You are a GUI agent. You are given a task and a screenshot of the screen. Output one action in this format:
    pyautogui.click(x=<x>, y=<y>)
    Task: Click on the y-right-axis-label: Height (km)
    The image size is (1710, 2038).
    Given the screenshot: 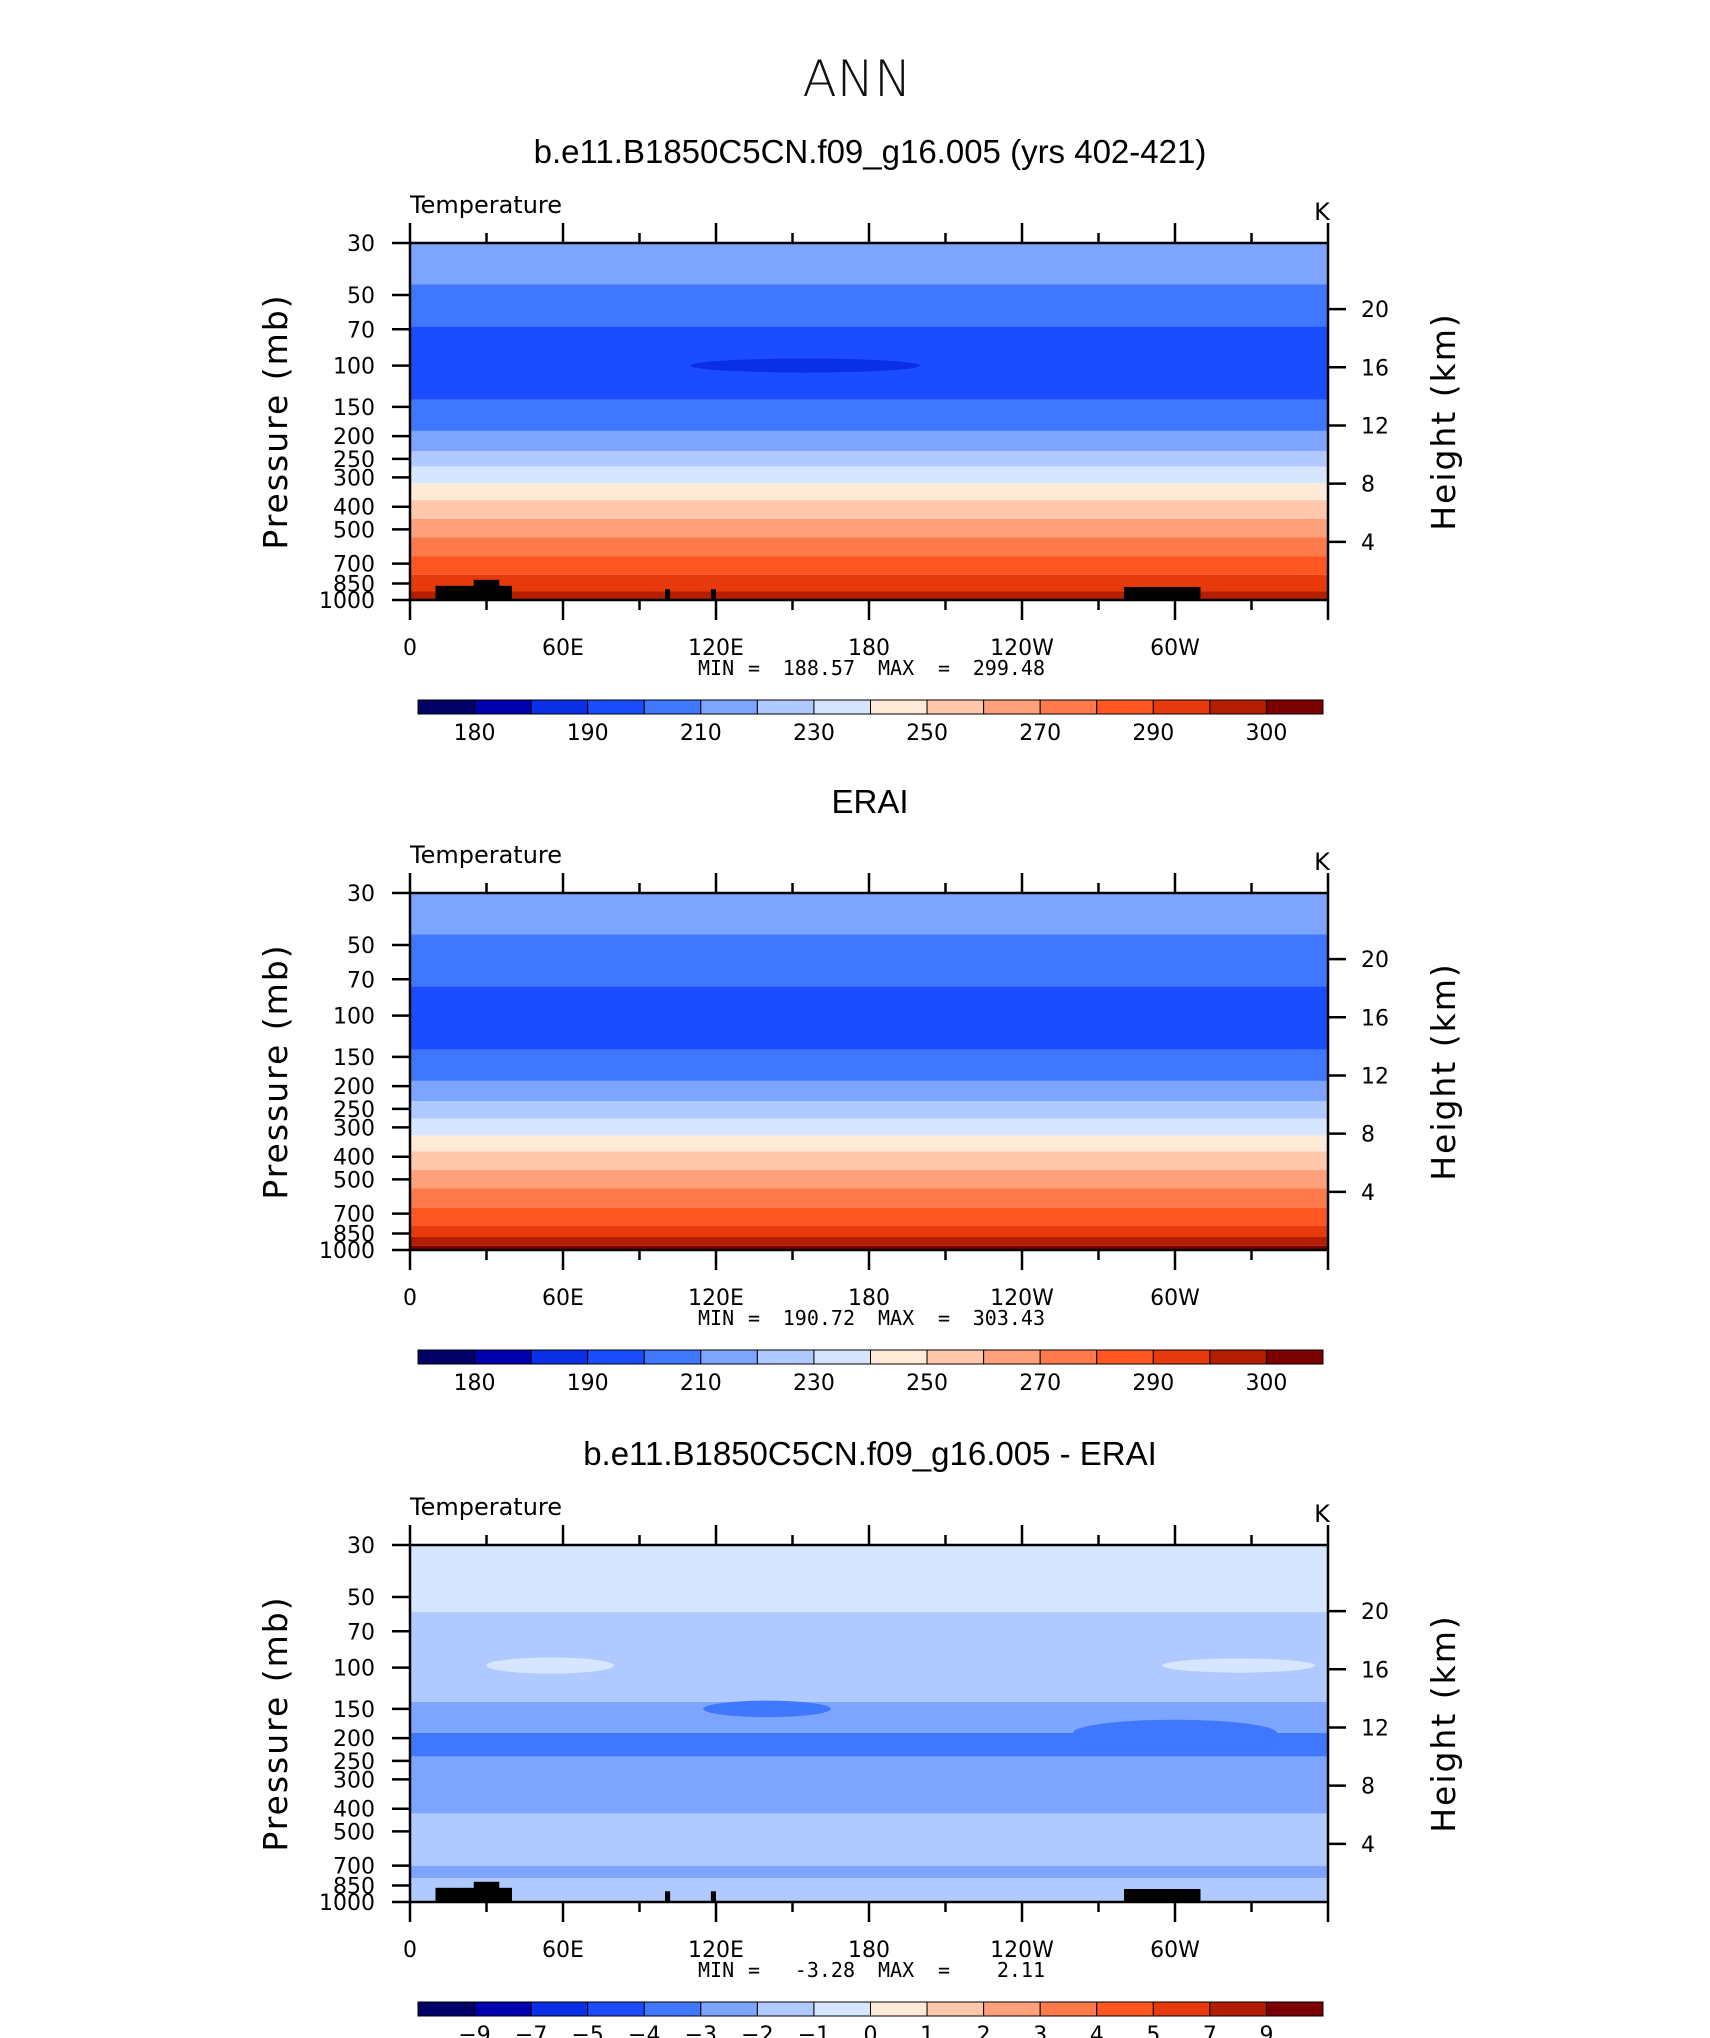 What is the action you would take?
    pyautogui.click(x=1443, y=1071)
    